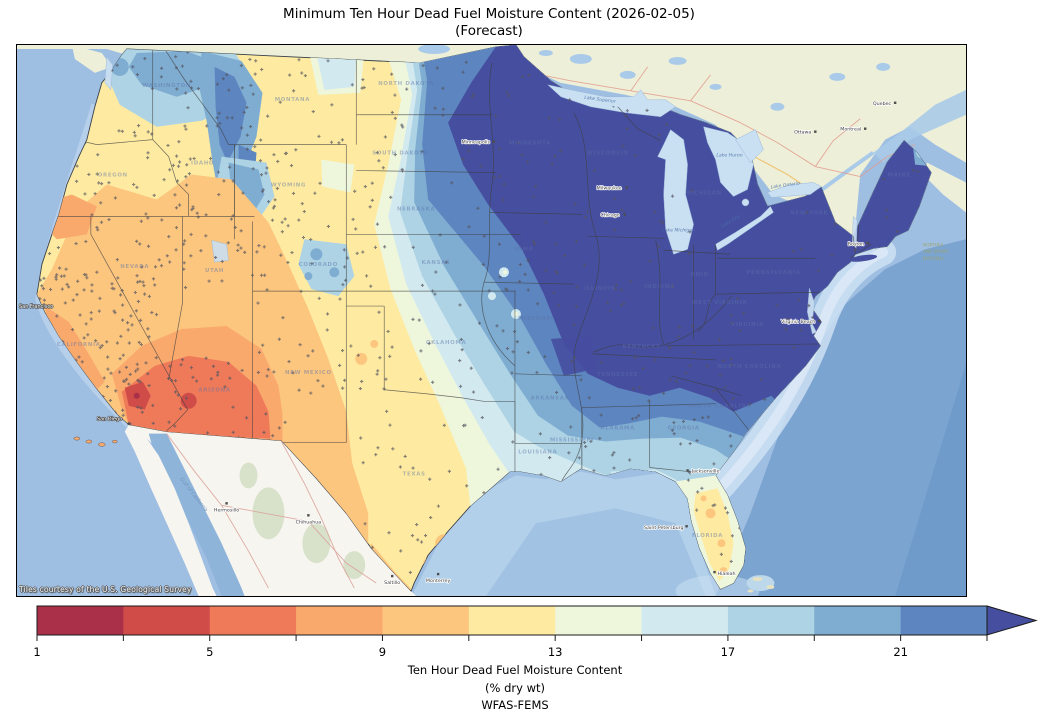 The height and width of the screenshot is (721, 1046). What do you see at coordinates (536, 319) in the screenshot?
I see `state-label: MISSOURI` at bounding box center [536, 319].